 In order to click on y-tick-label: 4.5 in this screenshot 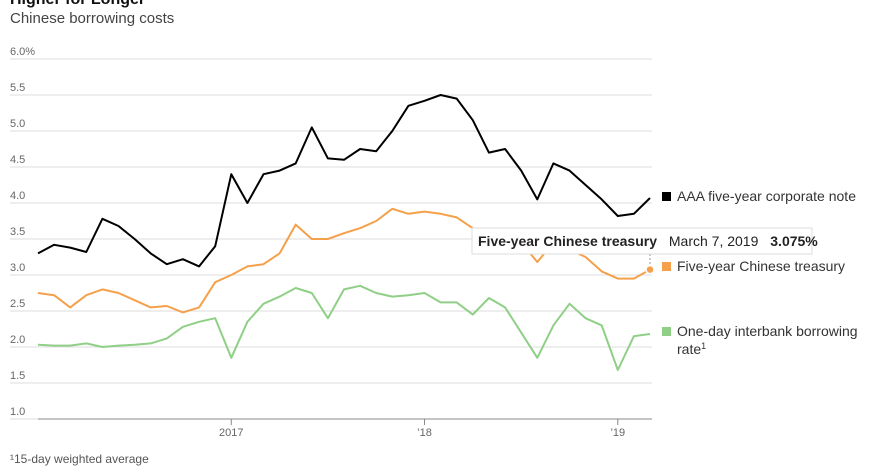, I will do `click(17, 160)`.